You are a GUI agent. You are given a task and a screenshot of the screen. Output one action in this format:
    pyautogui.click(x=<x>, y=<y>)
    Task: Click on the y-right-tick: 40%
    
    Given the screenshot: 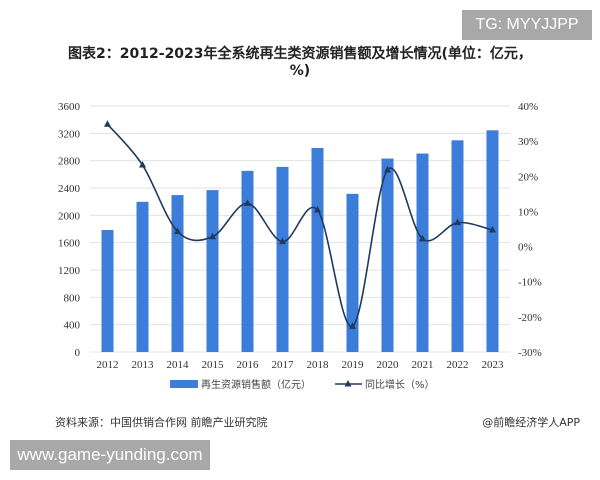 What is the action you would take?
    pyautogui.click(x=528, y=107)
    